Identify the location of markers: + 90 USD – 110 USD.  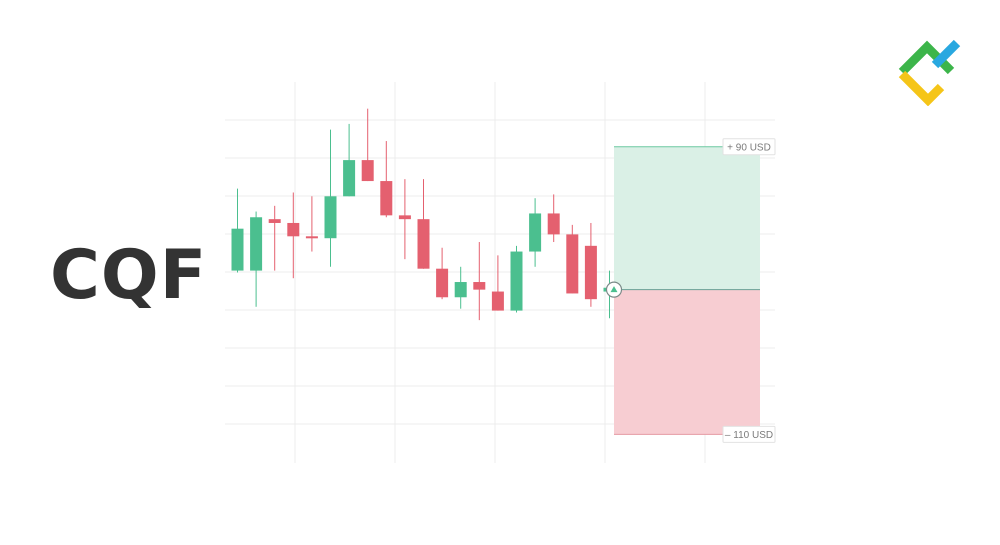
(690, 290).